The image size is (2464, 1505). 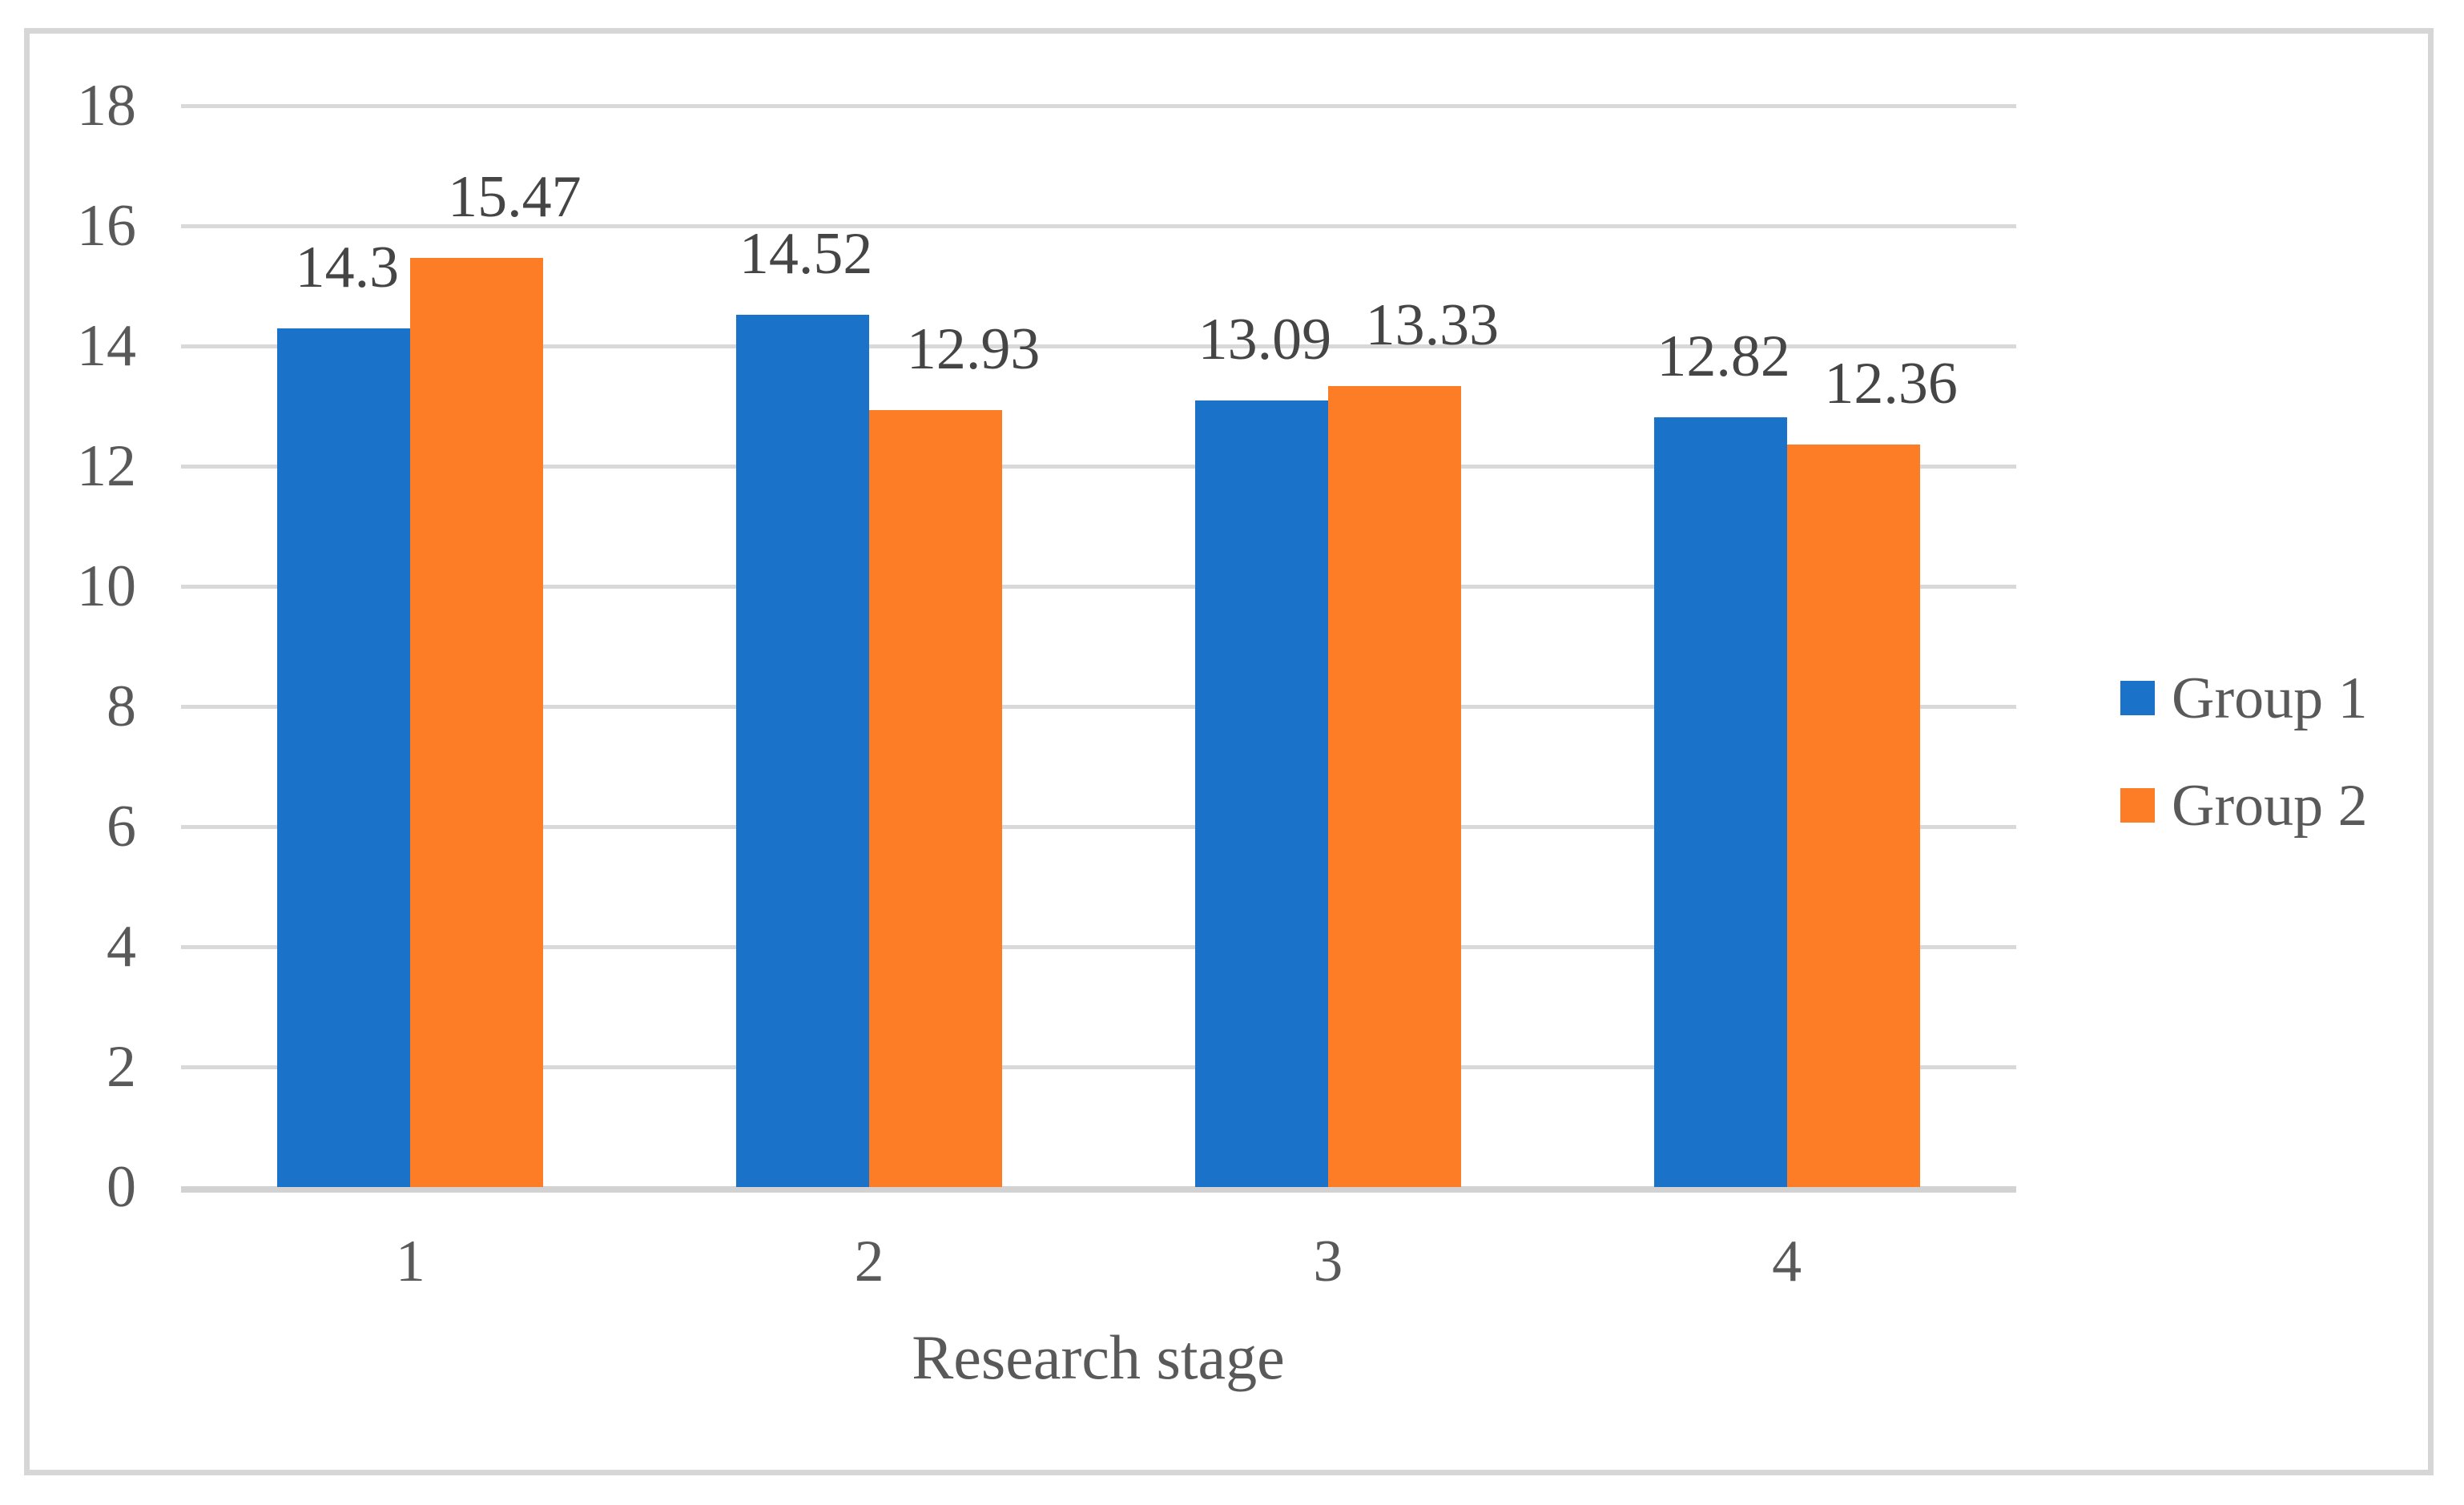 What do you see at coordinates (869, 1261) in the screenshot?
I see `x-axis-tick-label: 2` at bounding box center [869, 1261].